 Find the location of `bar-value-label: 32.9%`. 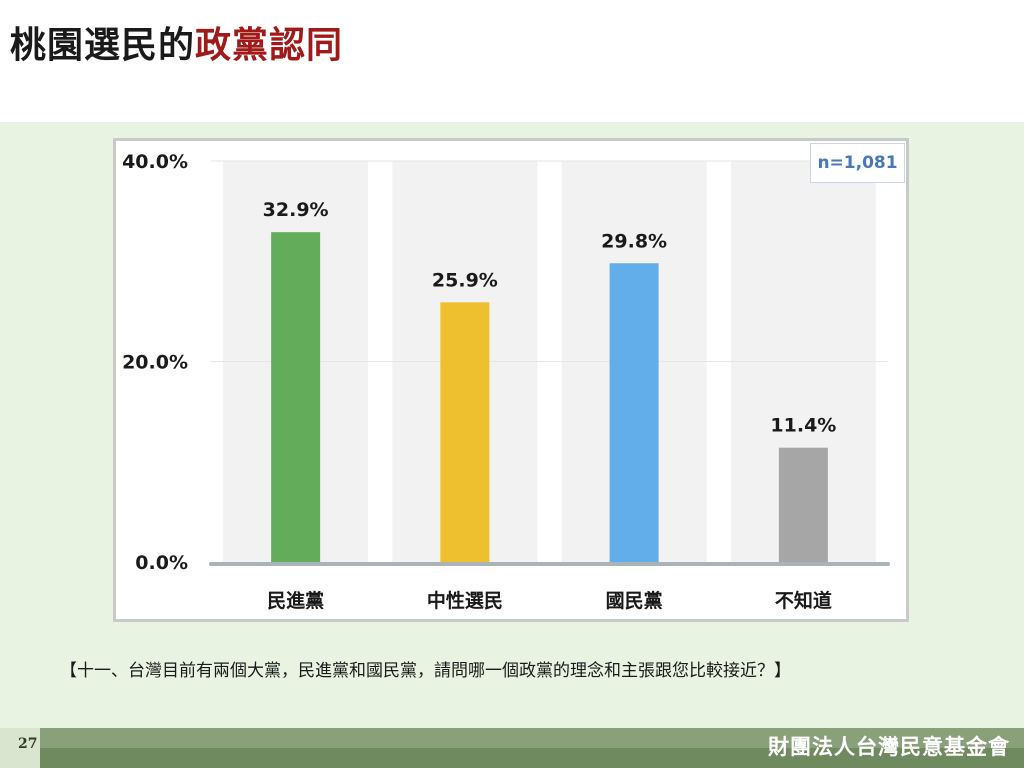

bar-value-label: 32.9% is located at coordinates (296, 210).